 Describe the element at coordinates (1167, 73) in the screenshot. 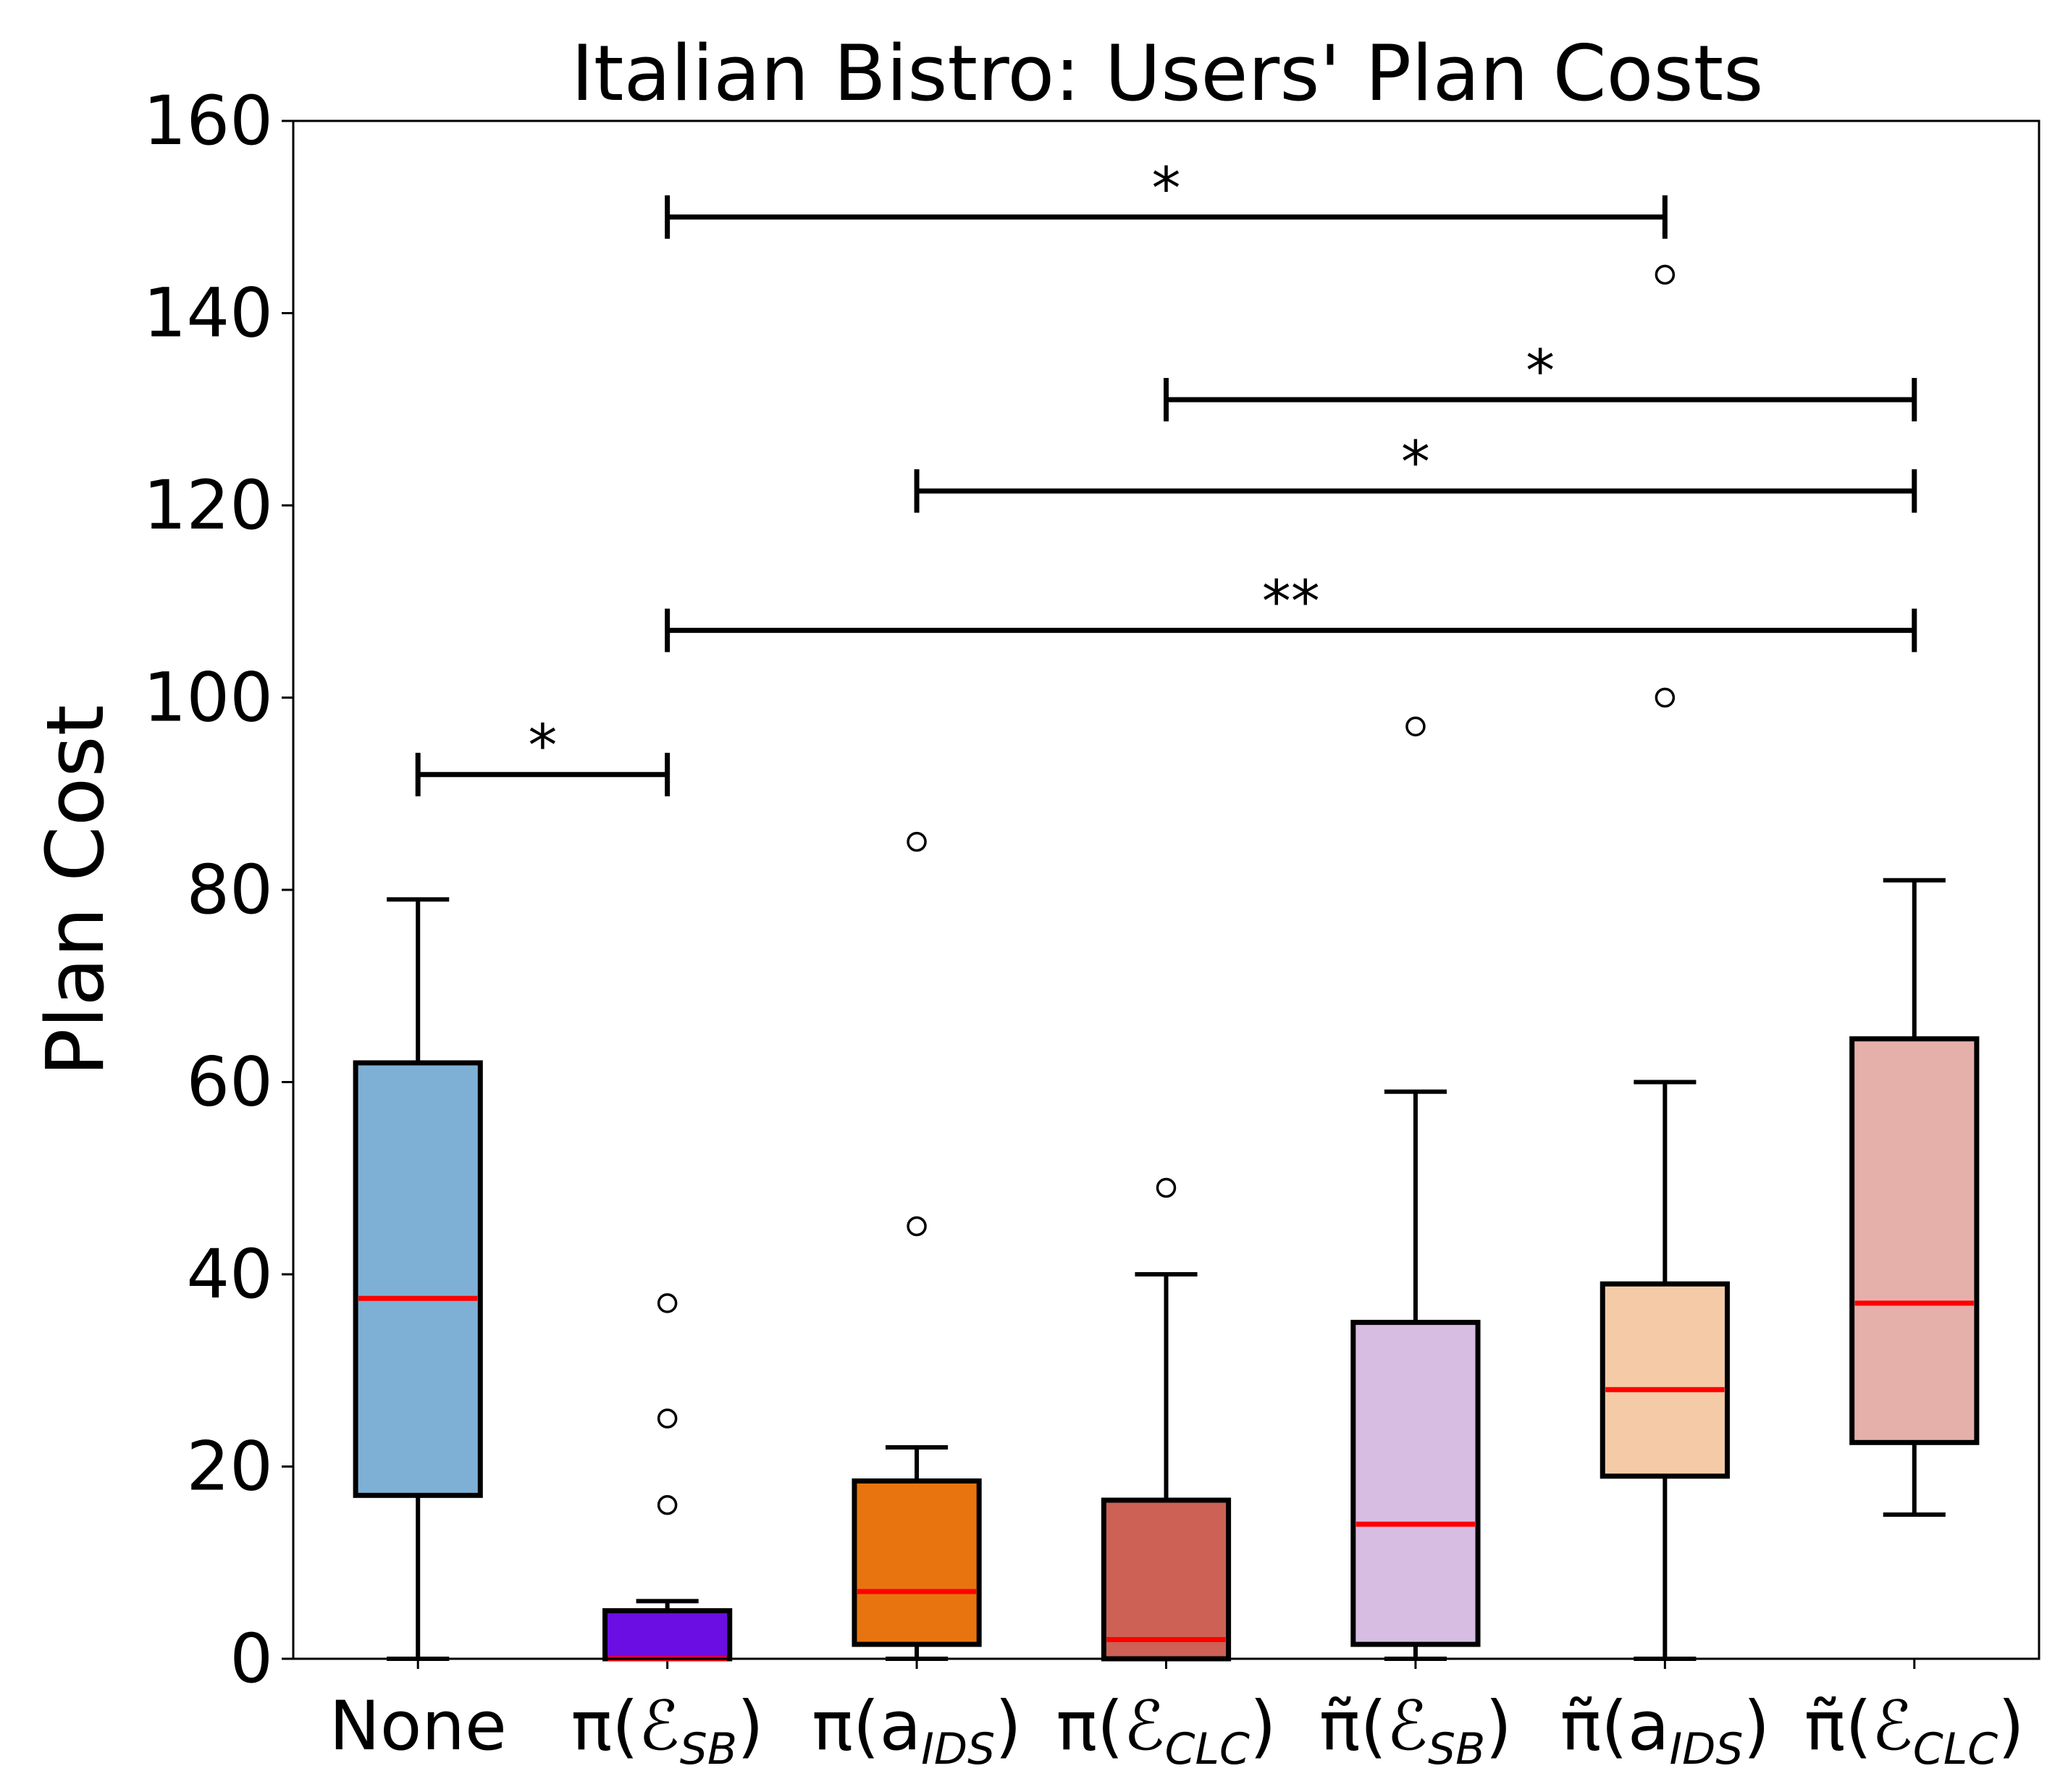

I see `chart-title: Italian Bistro: Users' Plan Costs` at that location.